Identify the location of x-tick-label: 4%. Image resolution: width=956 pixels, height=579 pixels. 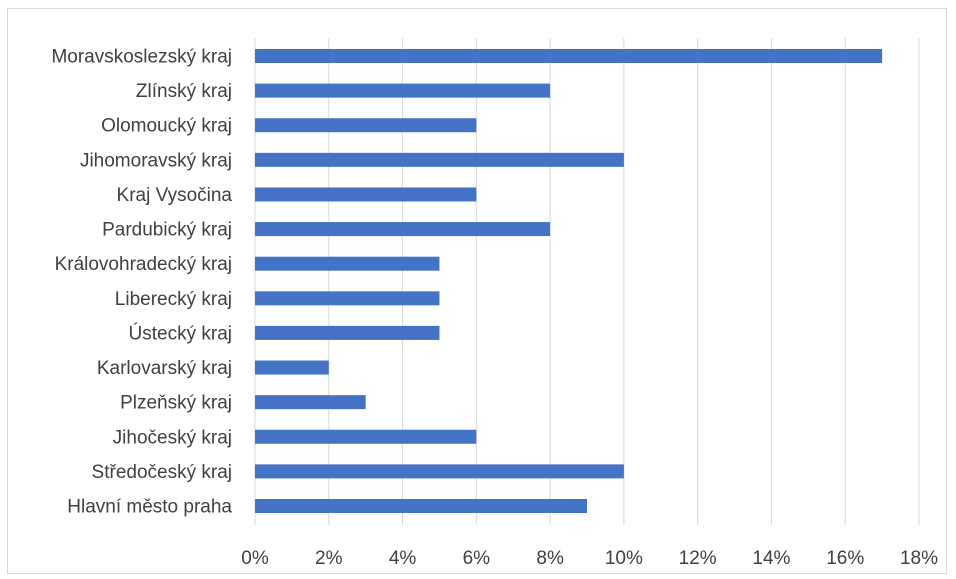
(403, 558).